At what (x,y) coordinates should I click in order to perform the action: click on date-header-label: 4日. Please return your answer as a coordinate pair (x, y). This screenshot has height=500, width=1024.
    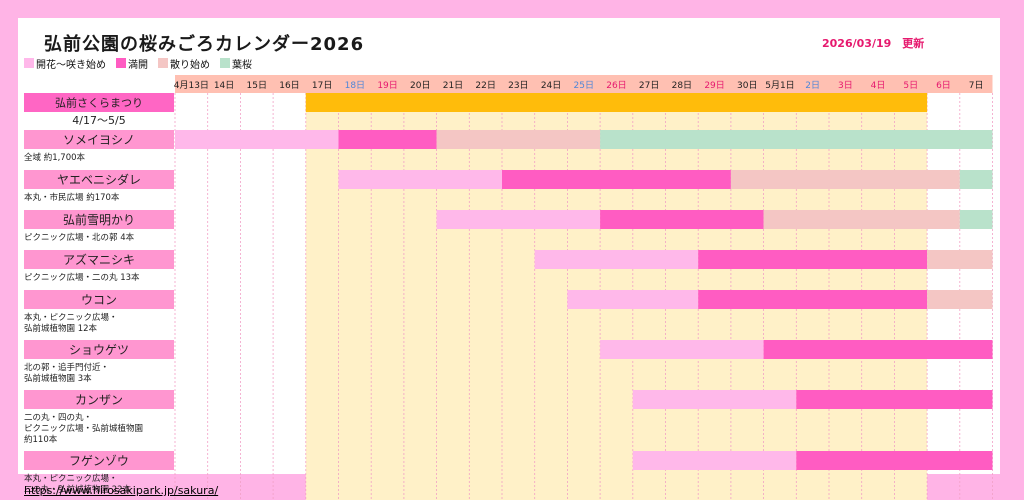
    Looking at the image, I should click on (878, 85).